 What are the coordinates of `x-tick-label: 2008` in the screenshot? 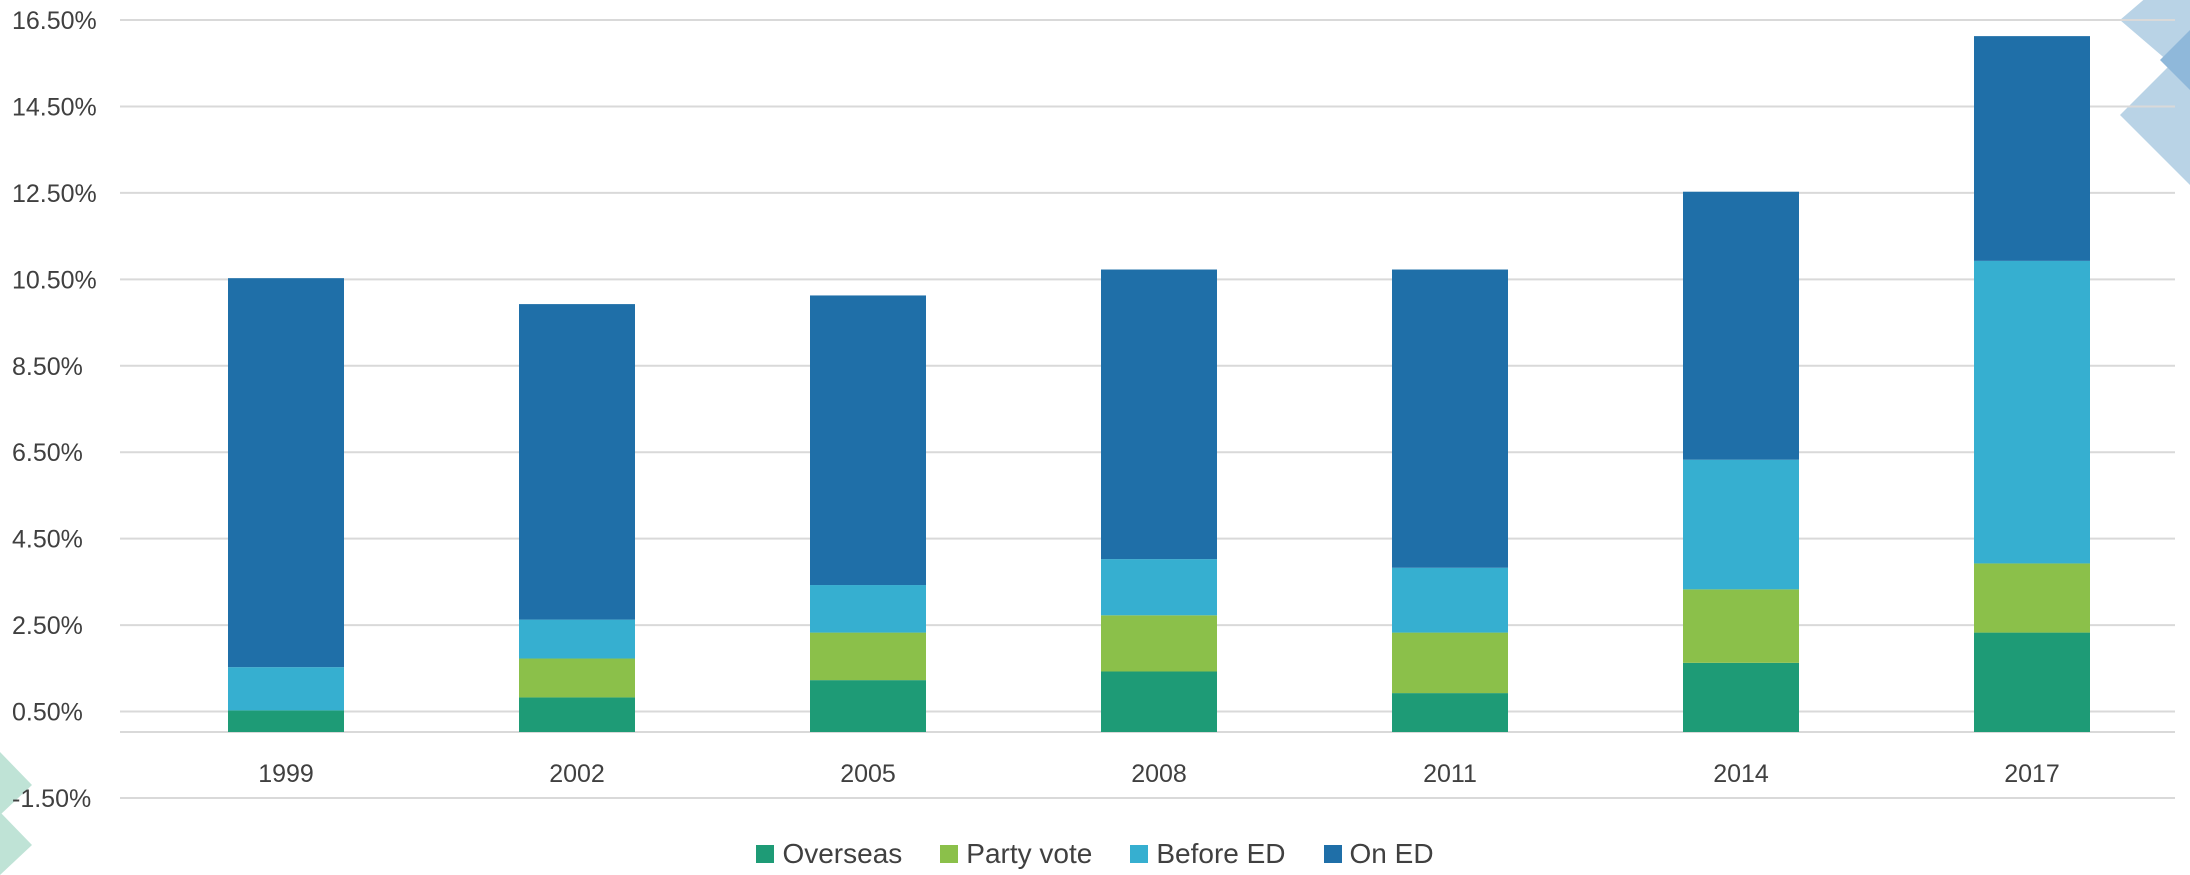 It's located at (1159, 774).